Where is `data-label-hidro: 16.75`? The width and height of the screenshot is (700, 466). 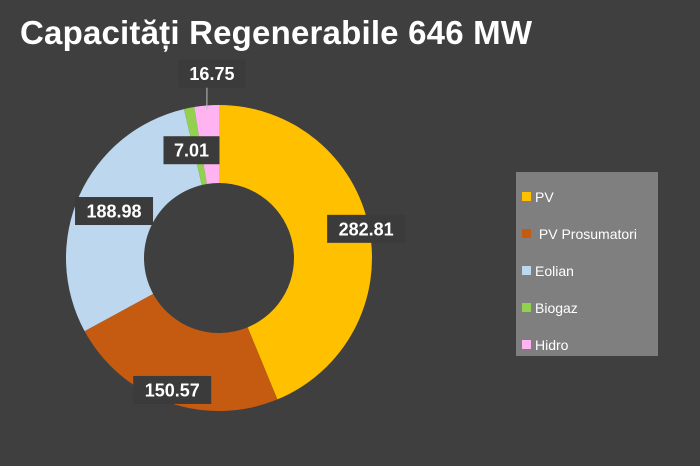
data-label-hidro: 16.75 is located at coordinates (212, 73).